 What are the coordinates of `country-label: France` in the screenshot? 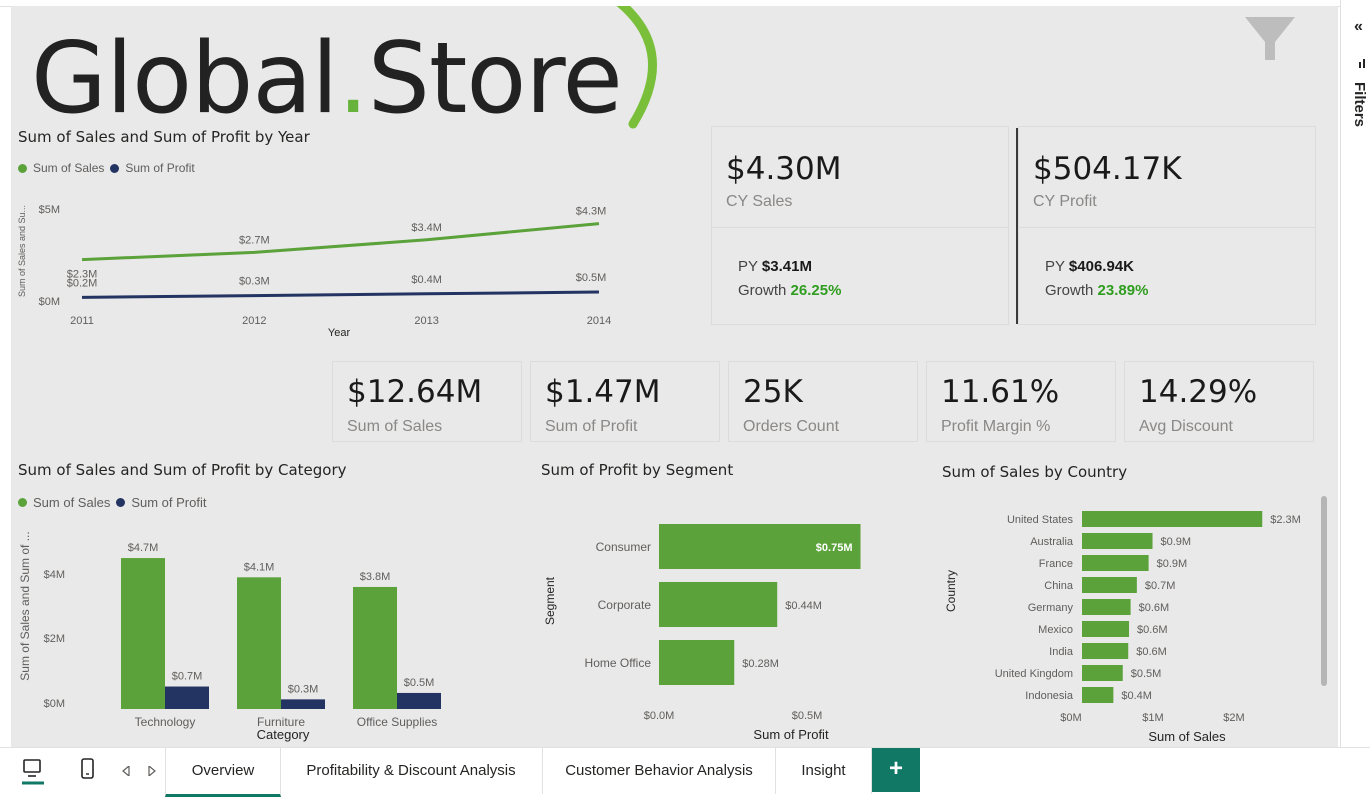 It's located at (1056, 564).